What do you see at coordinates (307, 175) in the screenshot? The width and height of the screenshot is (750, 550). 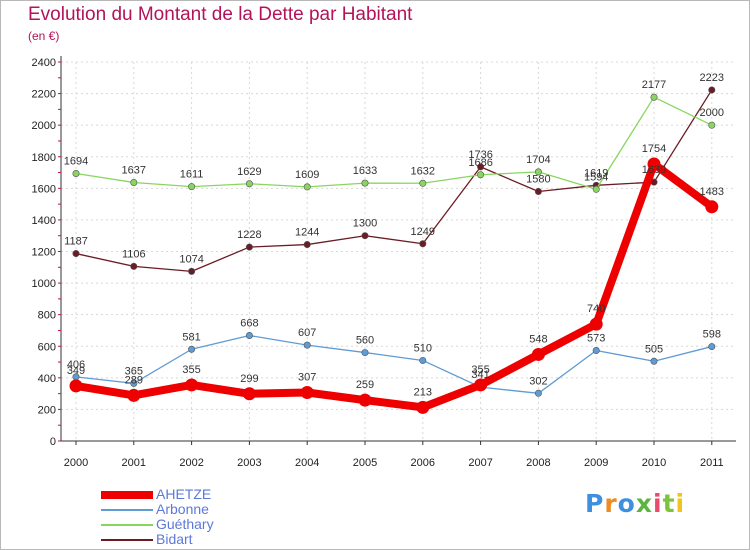 I see `data-label-guthary: 1609` at bounding box center [307, 175].